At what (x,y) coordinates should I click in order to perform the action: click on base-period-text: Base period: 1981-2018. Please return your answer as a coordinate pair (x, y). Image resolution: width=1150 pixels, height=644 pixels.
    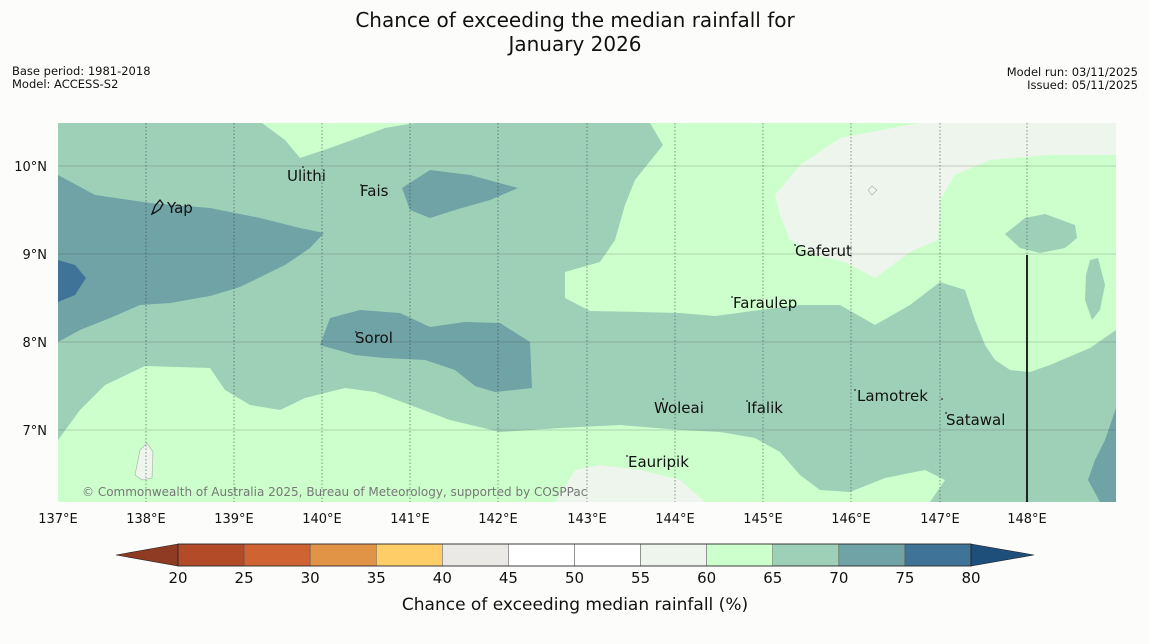
    Looking at the image, I should click on (81, 71).